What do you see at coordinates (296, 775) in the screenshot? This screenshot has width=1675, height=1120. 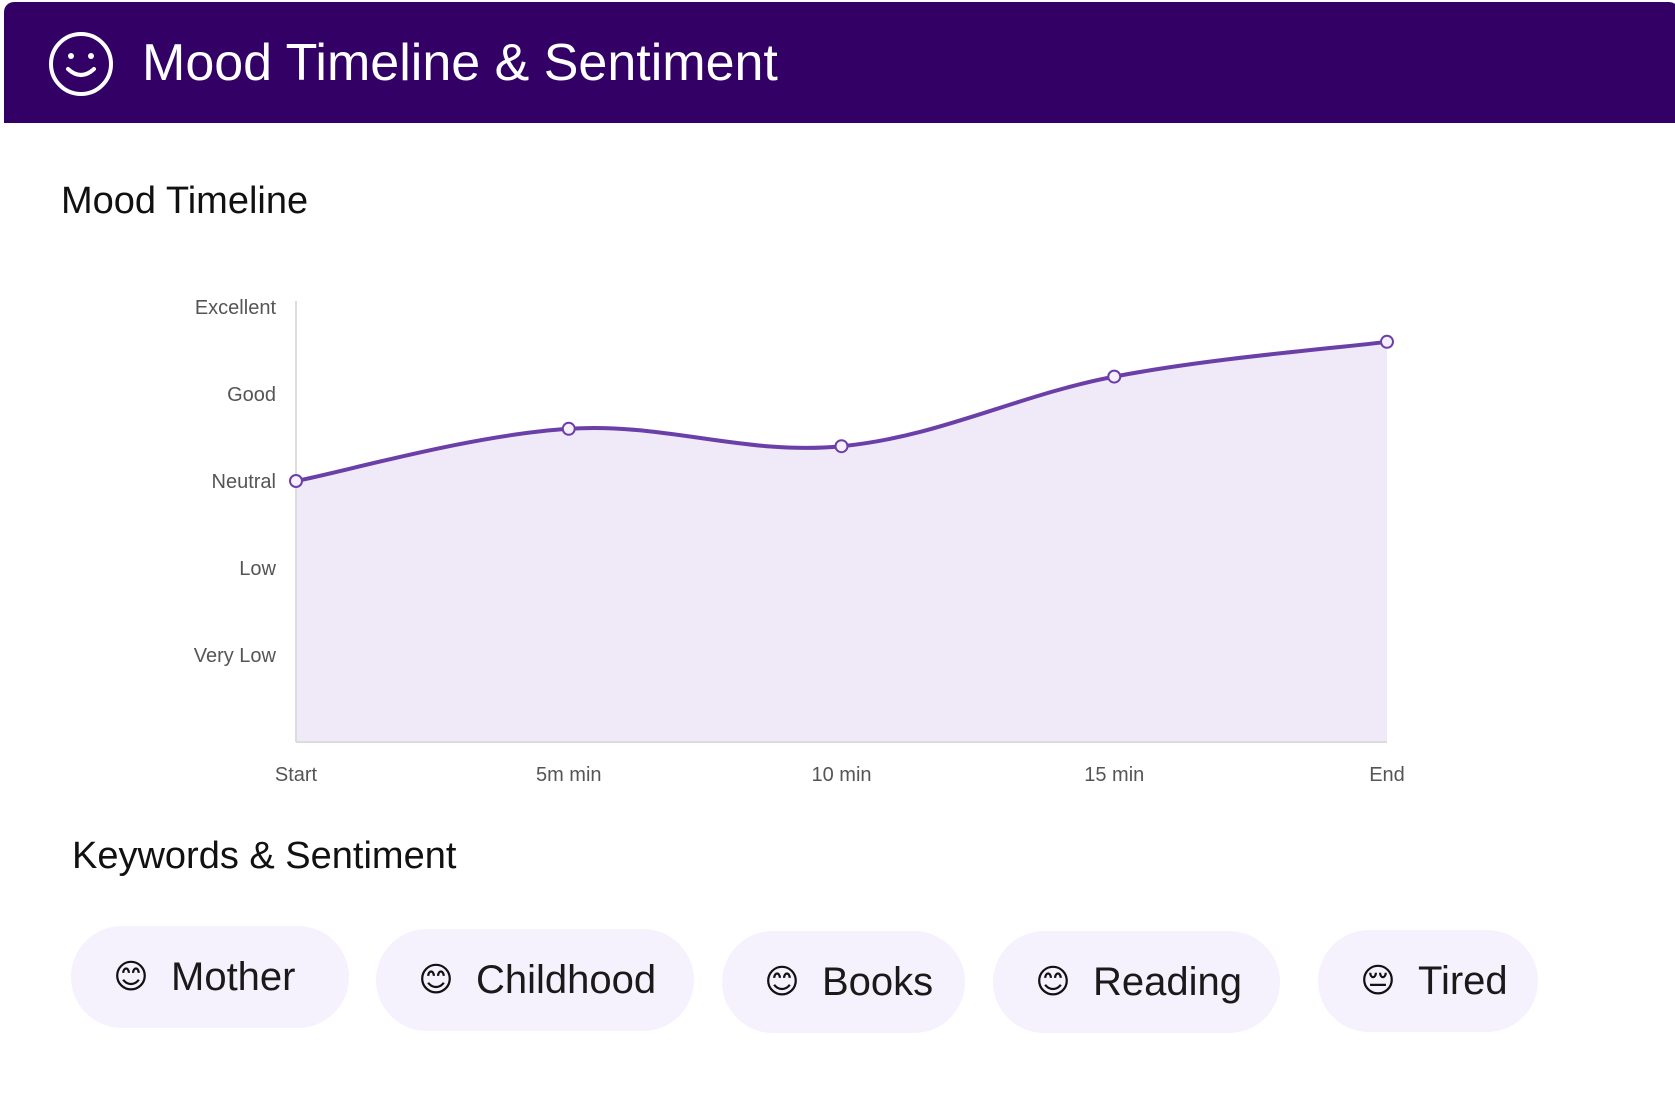 I see `x-tick-label: Start` at bounding box center [296, 775].